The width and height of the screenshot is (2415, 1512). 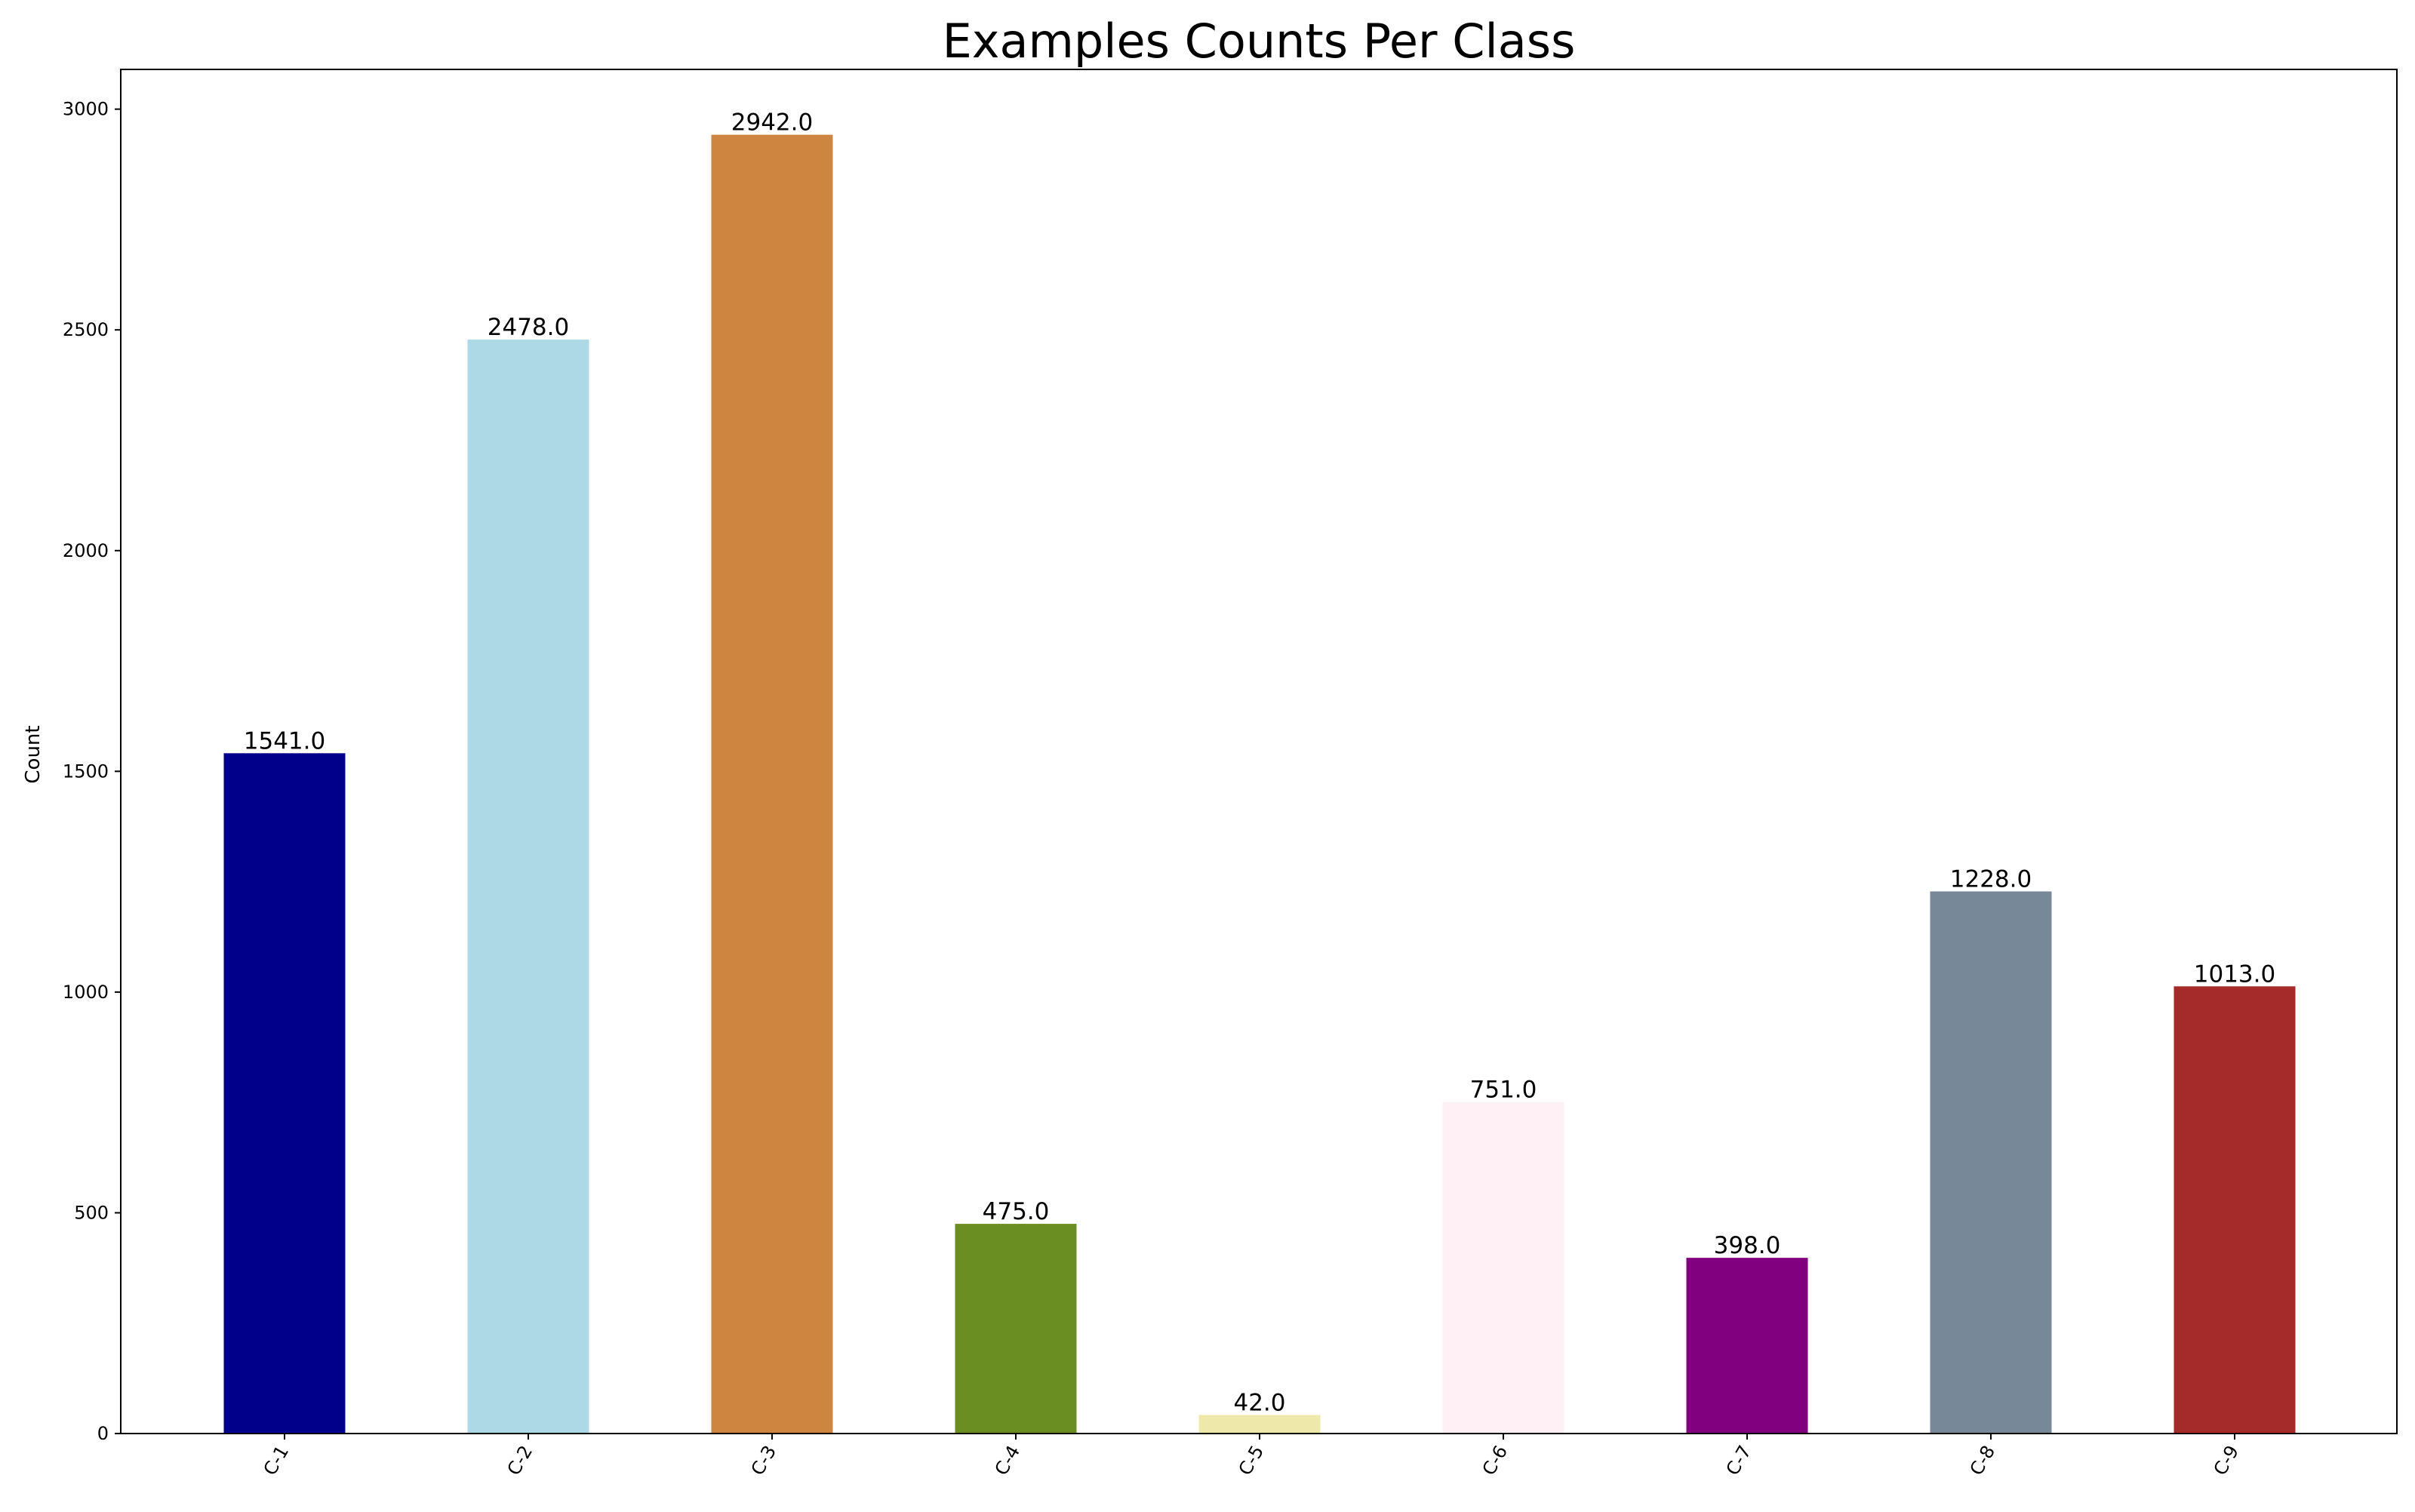 I want to click on y-tick-label: 1500, so click(x=86, y=771).